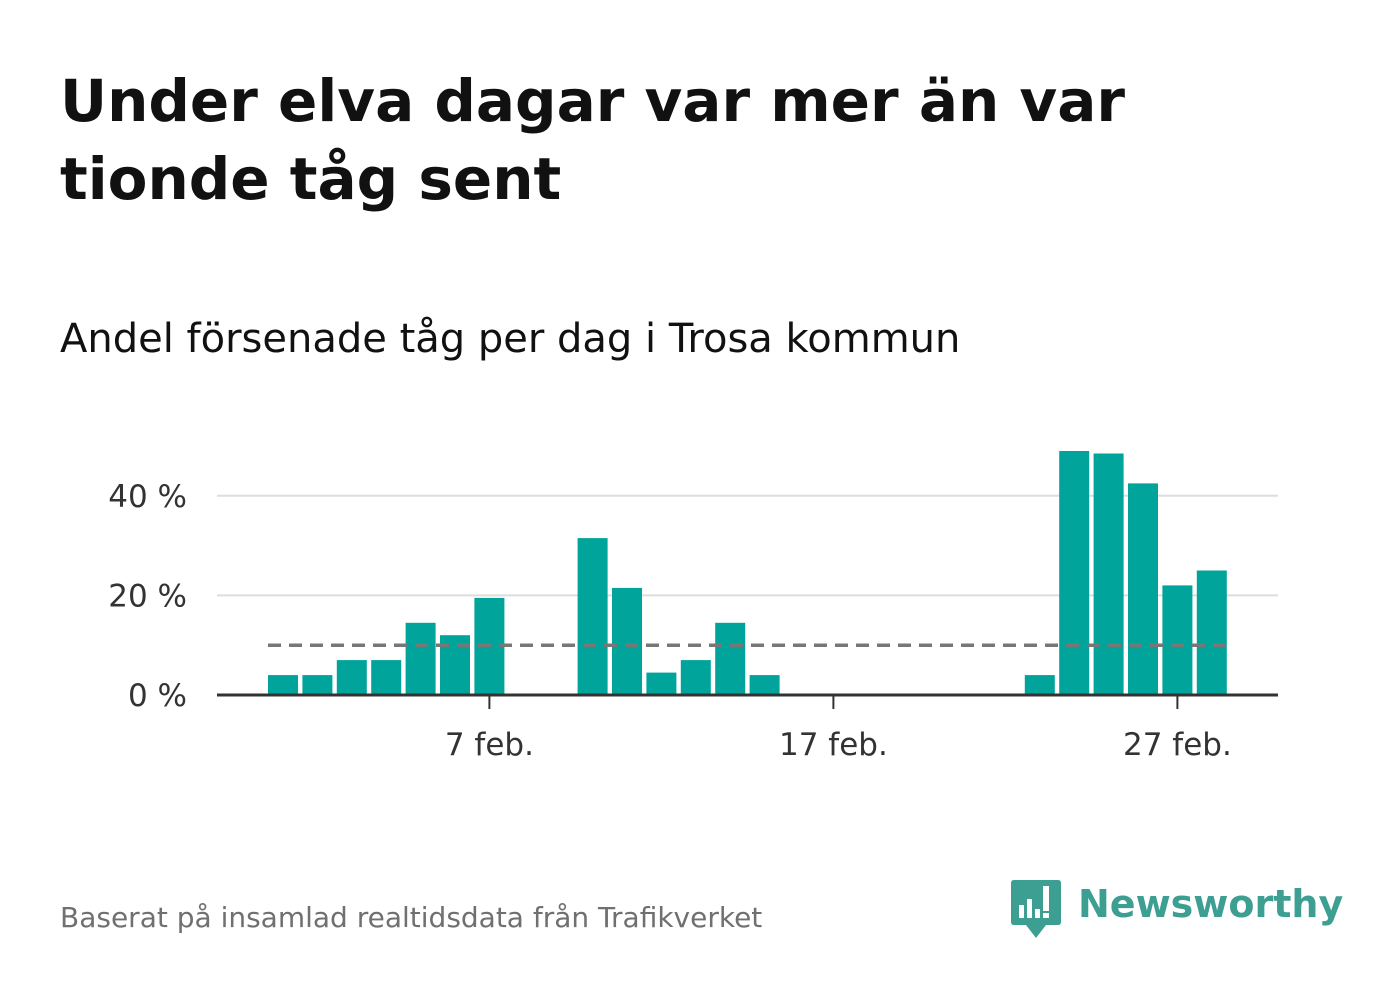  What do you see at coordinates (489, 745) in the screenshot?
I see `x-tick-label: 7 feb.` at bounding box center [489, 745].